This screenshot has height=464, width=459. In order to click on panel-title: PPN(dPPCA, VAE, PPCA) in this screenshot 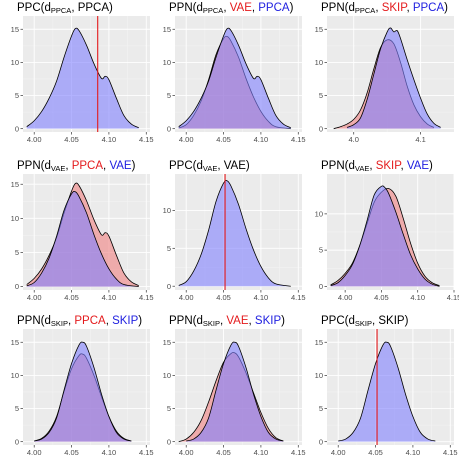, I will do `click(231, 8)`.